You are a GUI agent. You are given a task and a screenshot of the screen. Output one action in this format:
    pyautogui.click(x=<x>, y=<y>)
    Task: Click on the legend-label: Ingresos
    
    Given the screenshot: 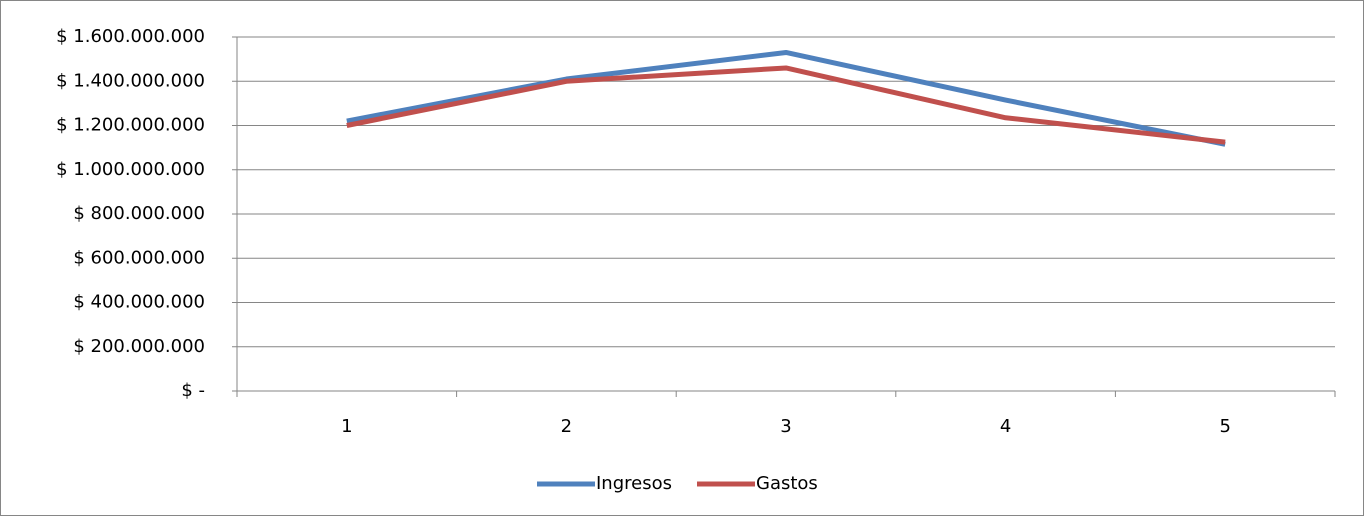 What is the action you would take?
    pyautogui.click(x=634, y=483)
    